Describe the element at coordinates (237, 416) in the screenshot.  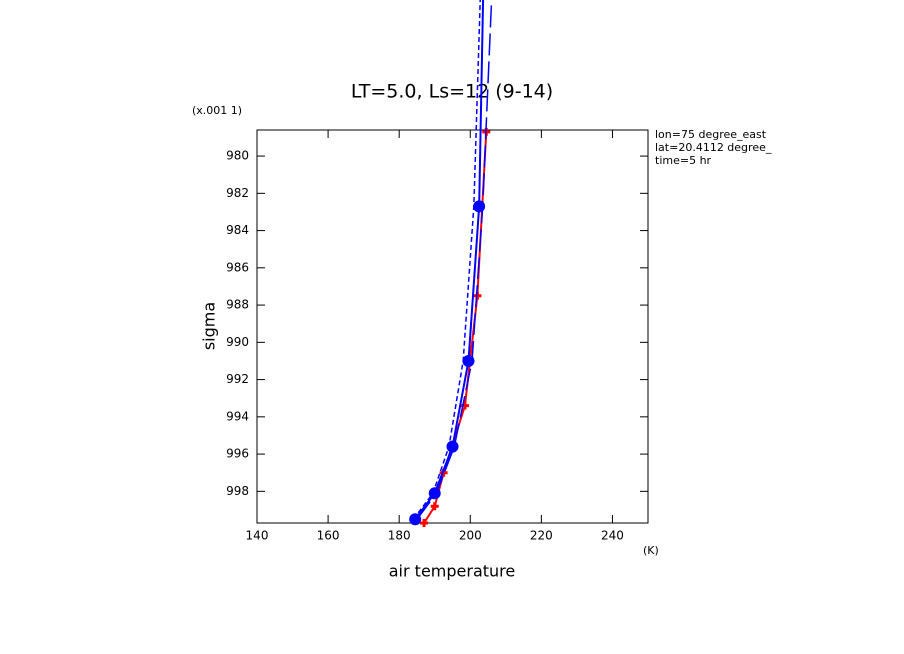
I see `y-tick-label: 994` at that location.